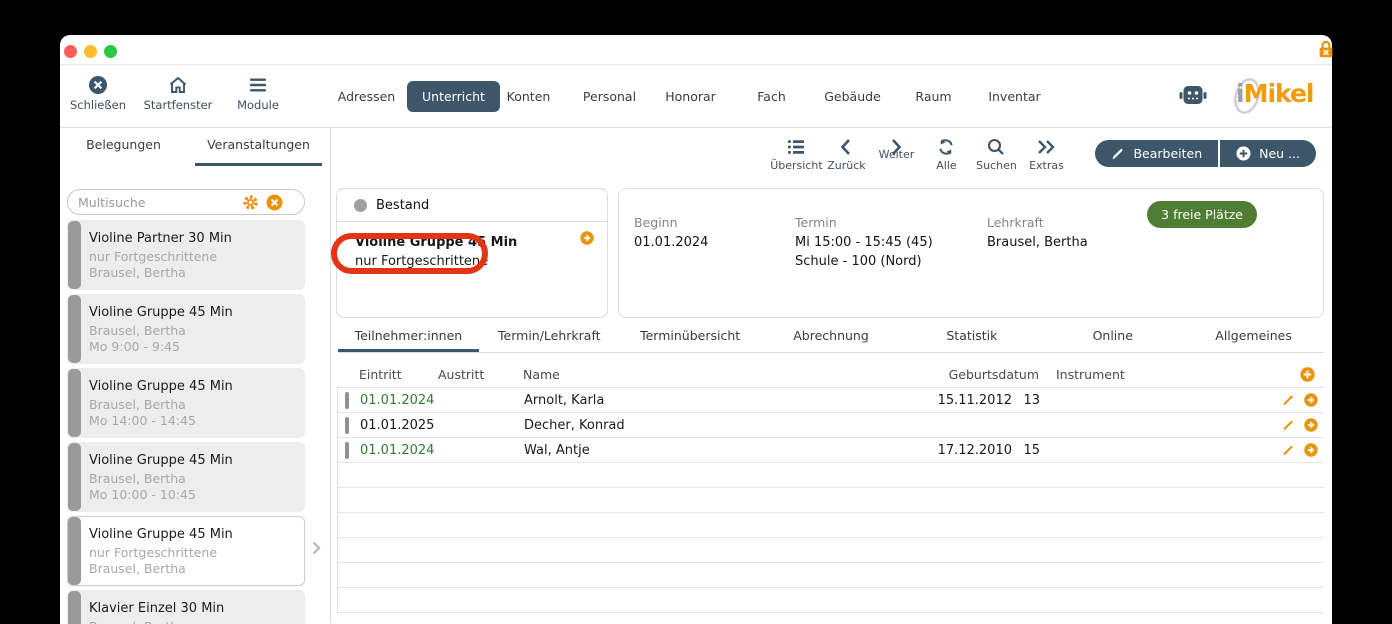  Describe the element at coordinates (933, 96) in the screenshot. I see `nav-raum: Raum` at that location.